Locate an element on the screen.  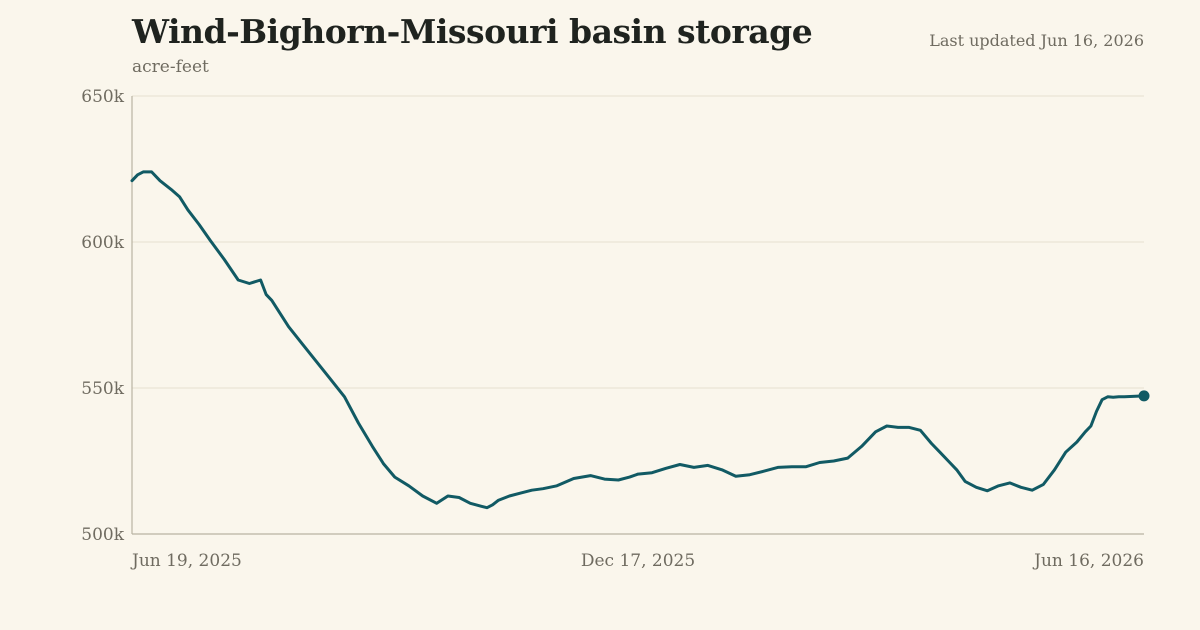
y-tick-label: 600k is located at coordinates (102, 243).